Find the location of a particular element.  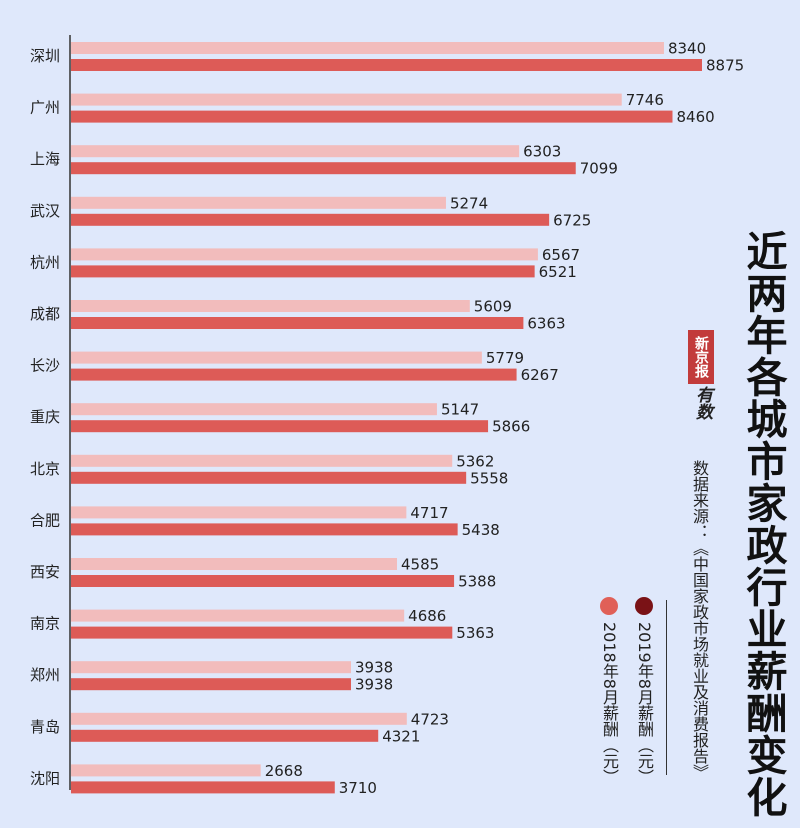

category-label: 上海 is located at coordinates (45, 159).